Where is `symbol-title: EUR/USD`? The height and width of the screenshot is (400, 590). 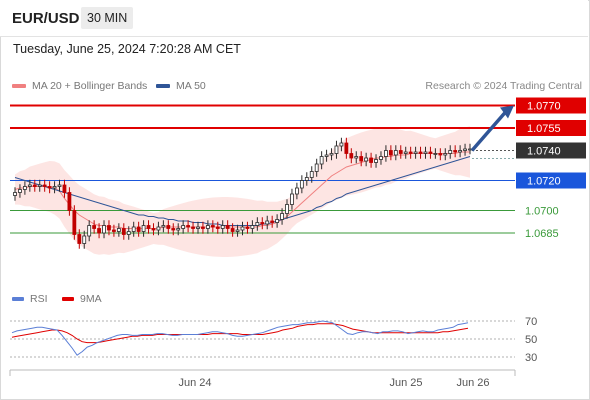 symbol-title: EUR/USD is located at coordinates (46, 18).